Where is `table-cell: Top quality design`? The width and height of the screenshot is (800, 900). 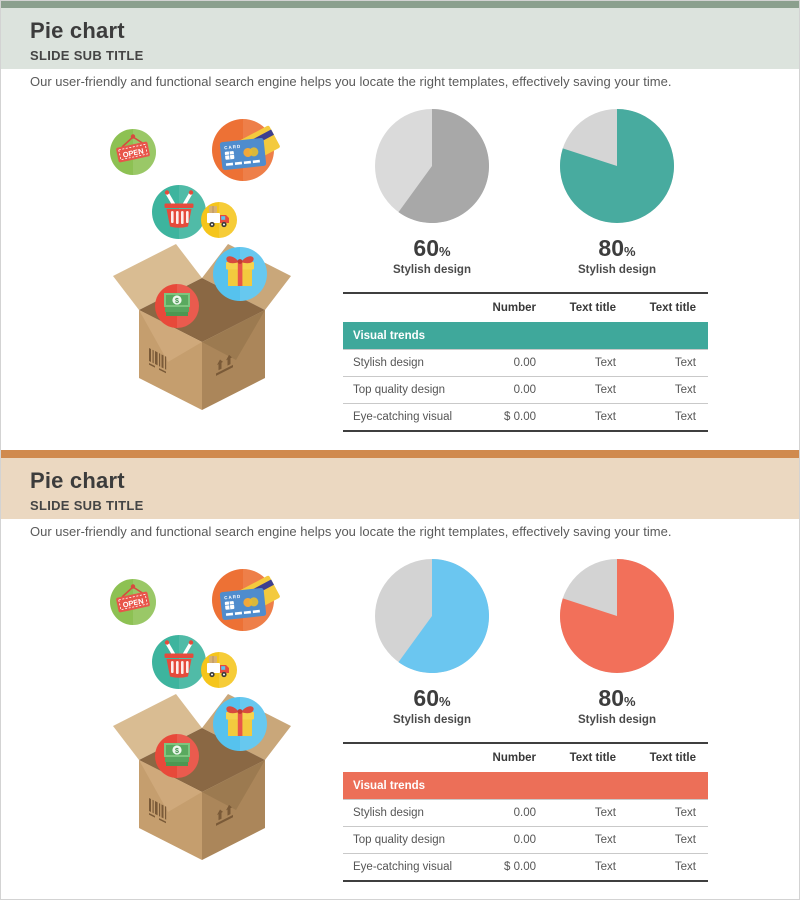
table-cell: Top quality design is located at coordinates (399, 840).